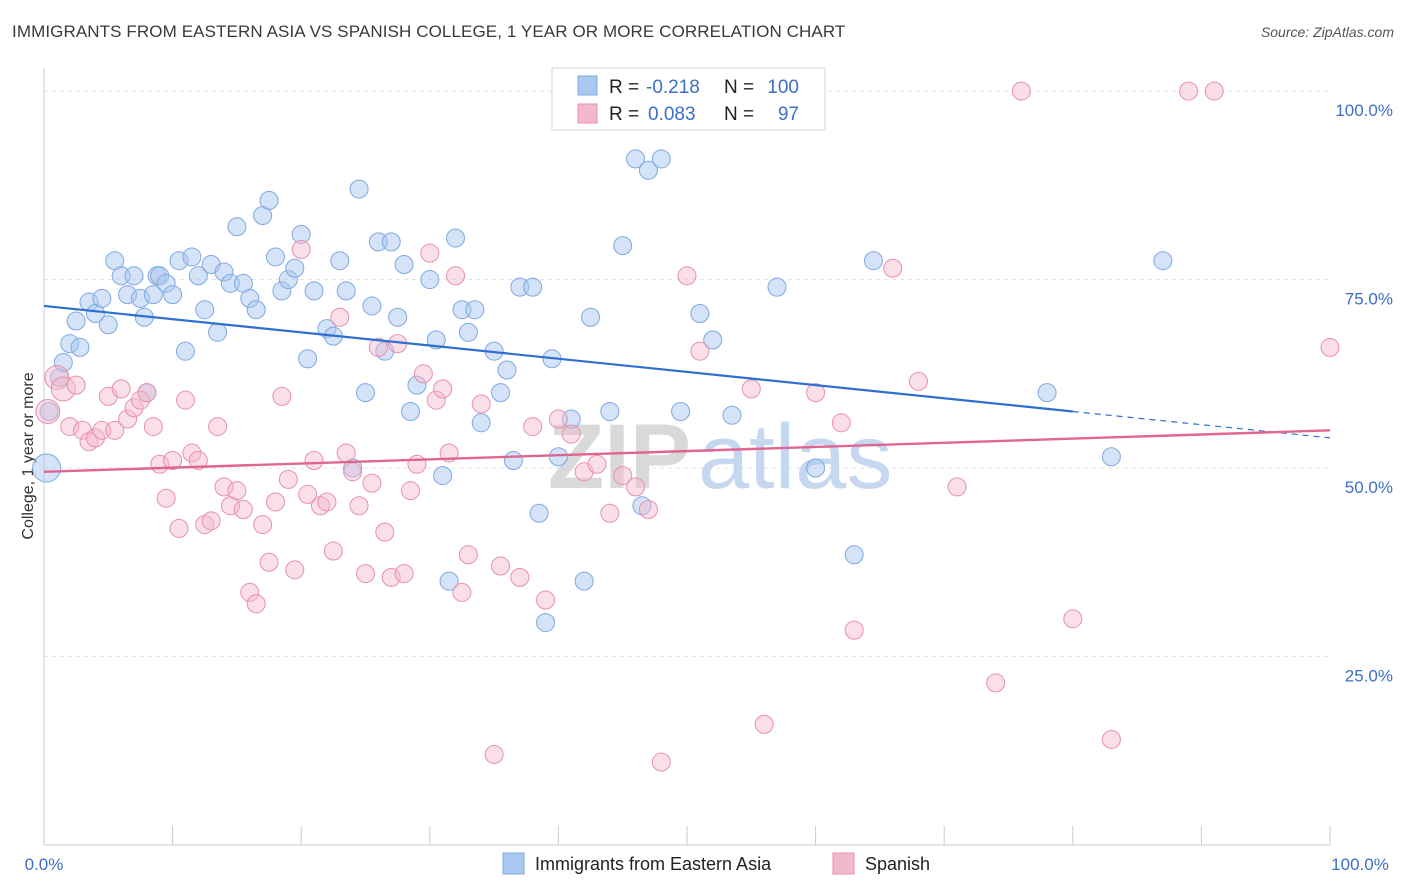 Image resolution: width=1406 pixels, height=892 pixels. Describe the element at coordinates (673, 87) in the screenshot. I see `legend-r-value-1: -0.218` at that location.